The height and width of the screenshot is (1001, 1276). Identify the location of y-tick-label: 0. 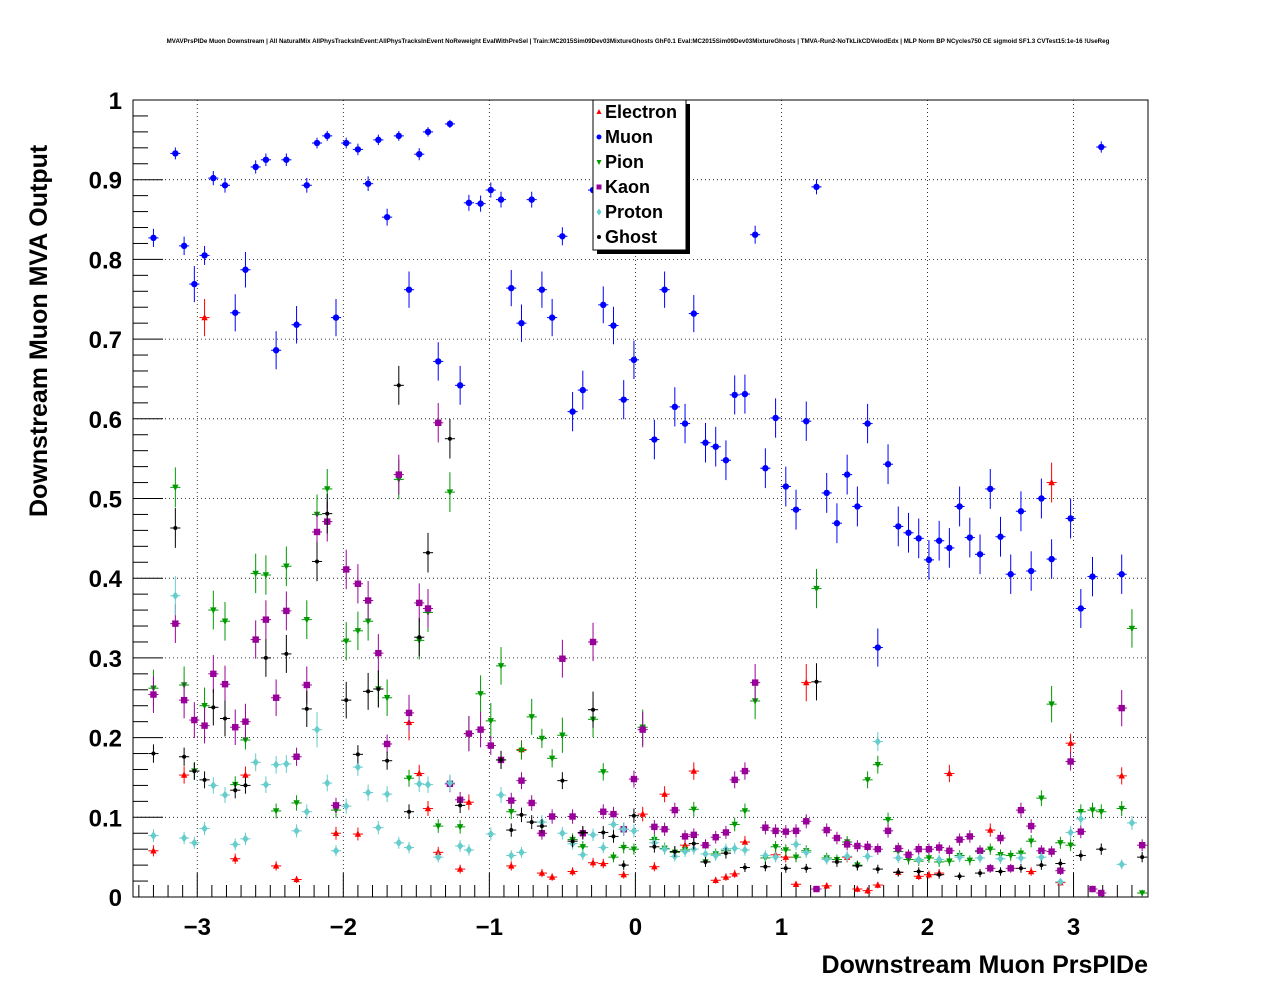
(115, 898).